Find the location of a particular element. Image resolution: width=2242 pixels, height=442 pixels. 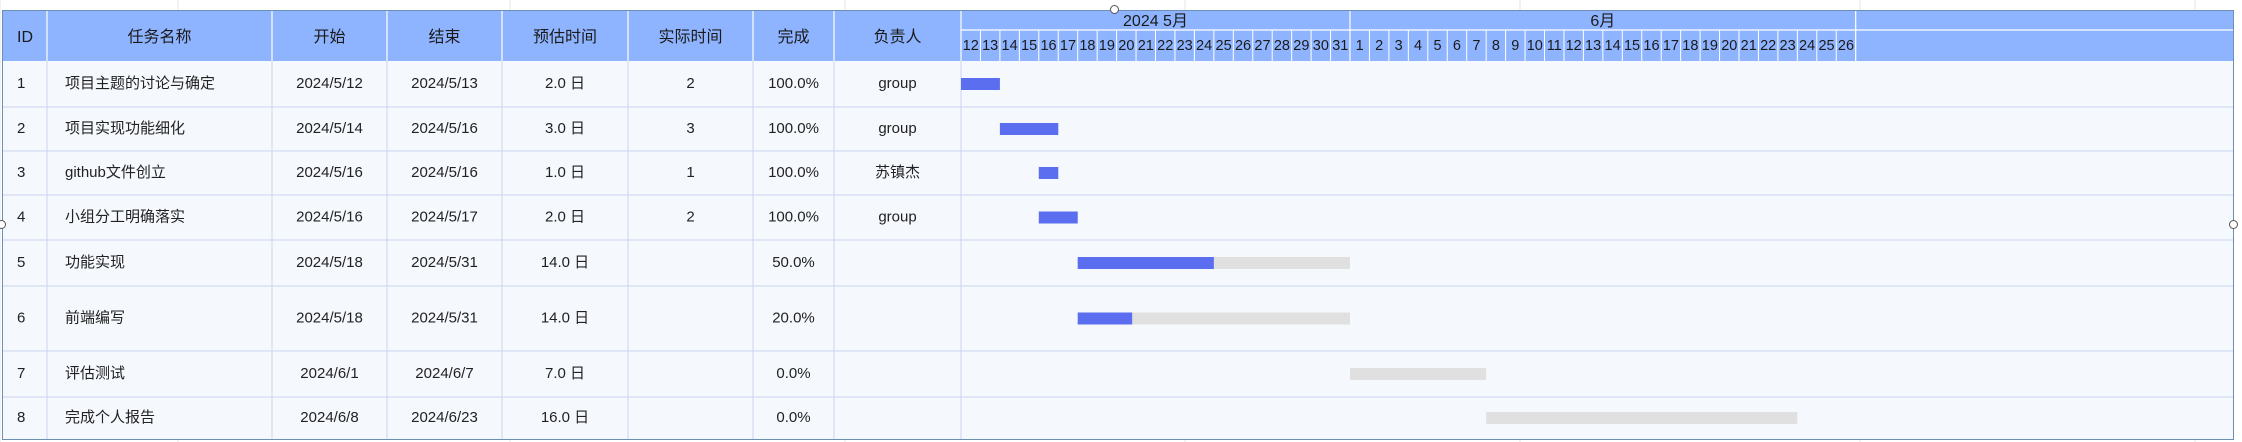

task-estimate-cell: 16.0 日 is located at coordinates (565, 417).